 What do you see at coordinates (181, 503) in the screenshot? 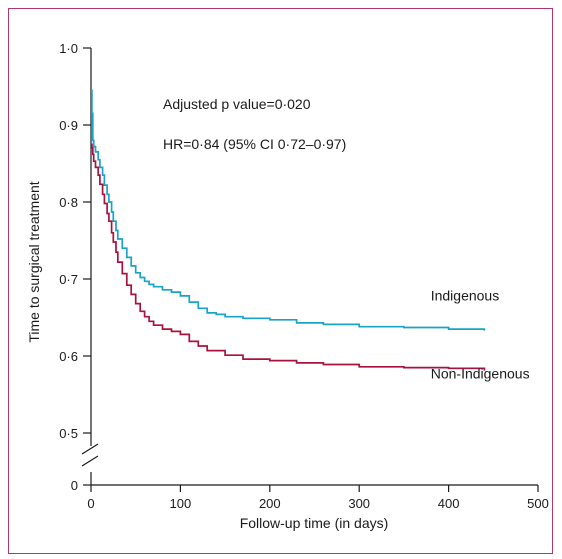
I see `x-tick-label: 100` at bounding box center [181, 503].